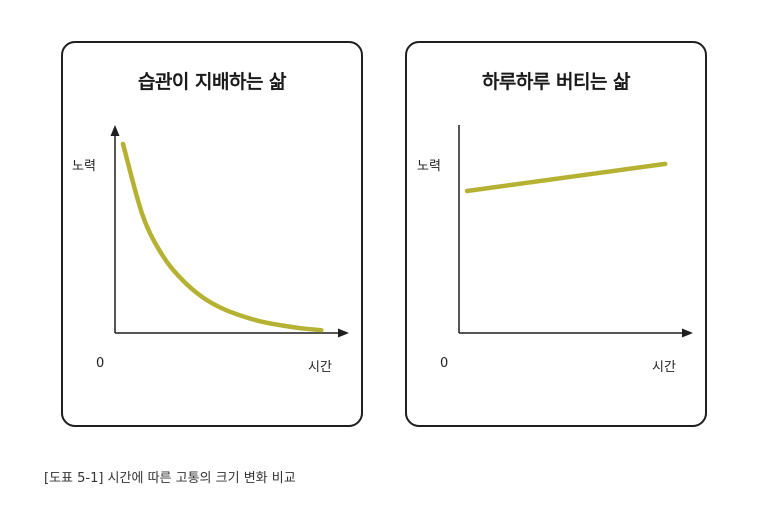 This screenshot has height=517, width=773. What do you see at coordinates (575, 231) in the screenshot?
I see `chart-plot-endure` at bounding box center [575, 231].